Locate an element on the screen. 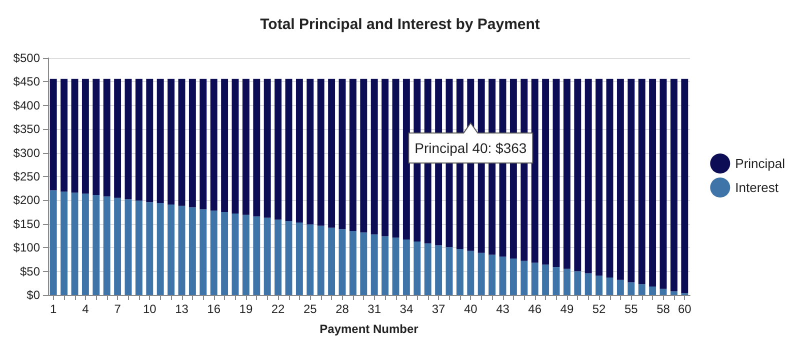 The image size is (800, 351). y-tick-label: $100 is located at coordinates (26, 247).